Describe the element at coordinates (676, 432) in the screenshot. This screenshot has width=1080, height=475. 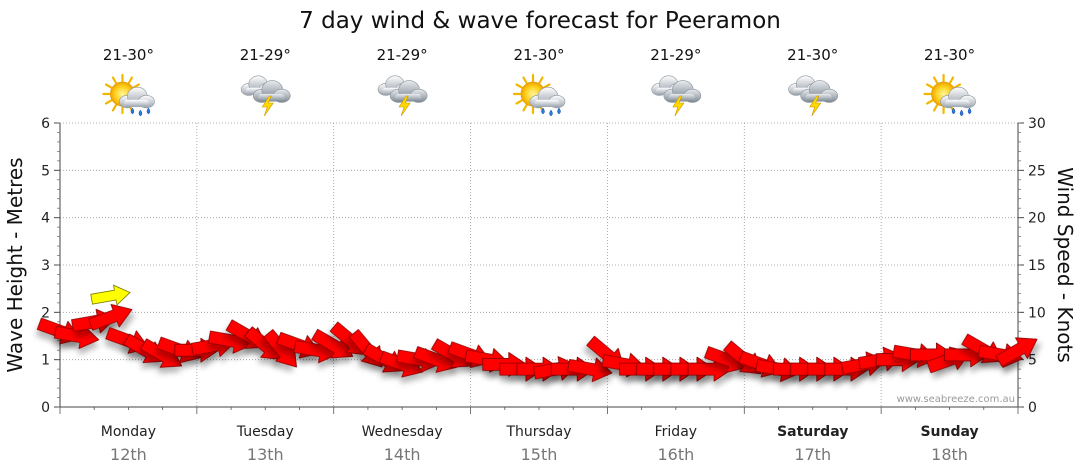
I see `day-name: Friday` at that location.